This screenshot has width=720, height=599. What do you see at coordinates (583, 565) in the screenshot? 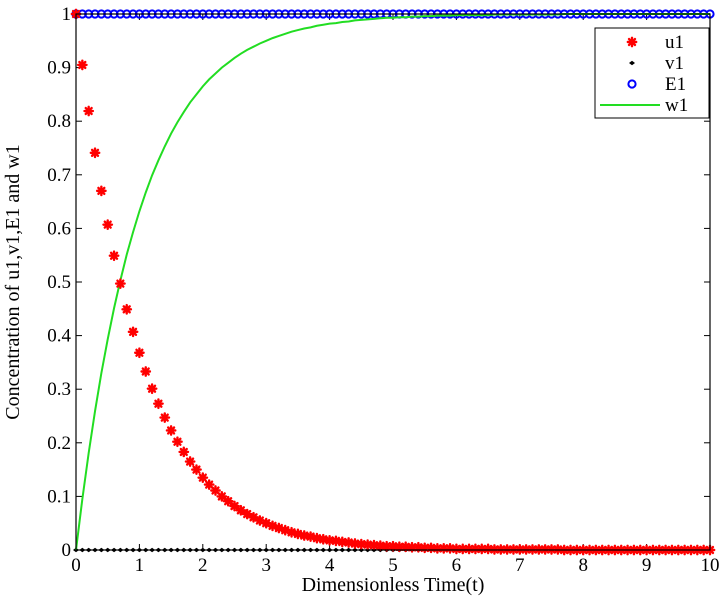
I see `x-tick-label: 8` at bounding box center [583, 565].